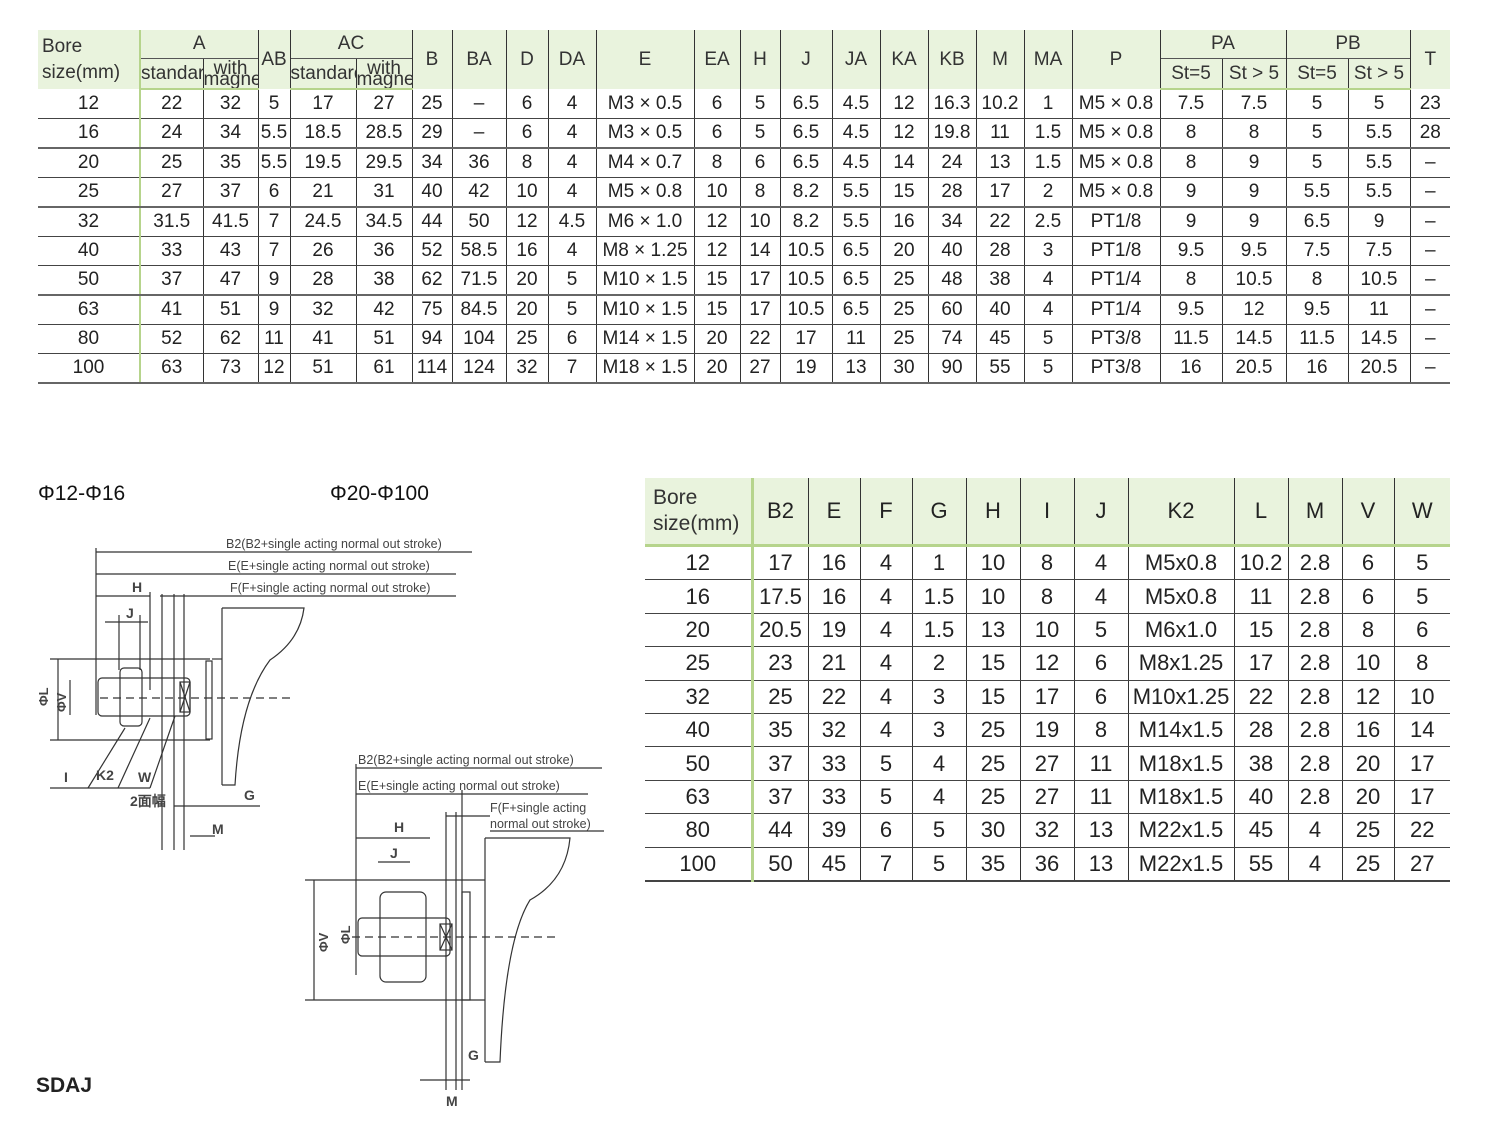 This screenshot has width=1500, height=1121. What do you see at coordinates (699, 763) in the screenshot?
I see `bore-size-cell: 50` at bounding box center [699, 763].